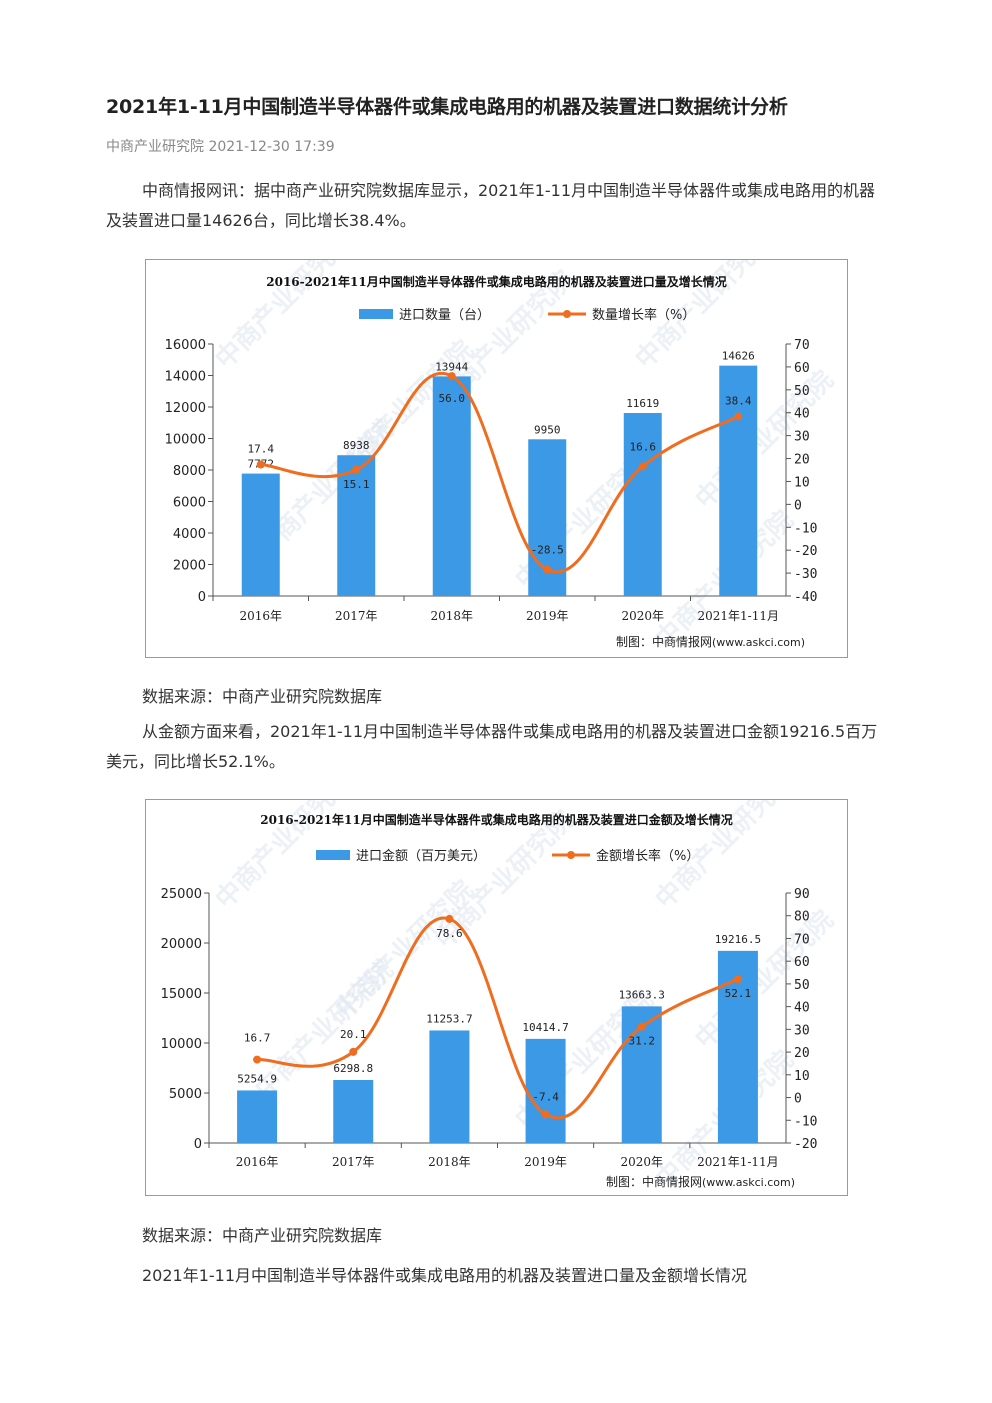 The height and width of the screenshot is (1403, 992). What do you see at coordinates (353, 1034) in the screenshot?
I see `growth-rate-label: 20.1` at bounding box center [353, 1034].